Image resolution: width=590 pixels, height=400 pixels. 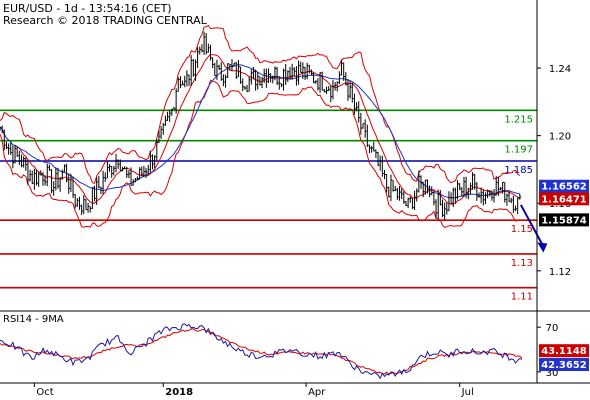 I want to click on level-label-1.15: 1.15, so click(x=522, y=229).